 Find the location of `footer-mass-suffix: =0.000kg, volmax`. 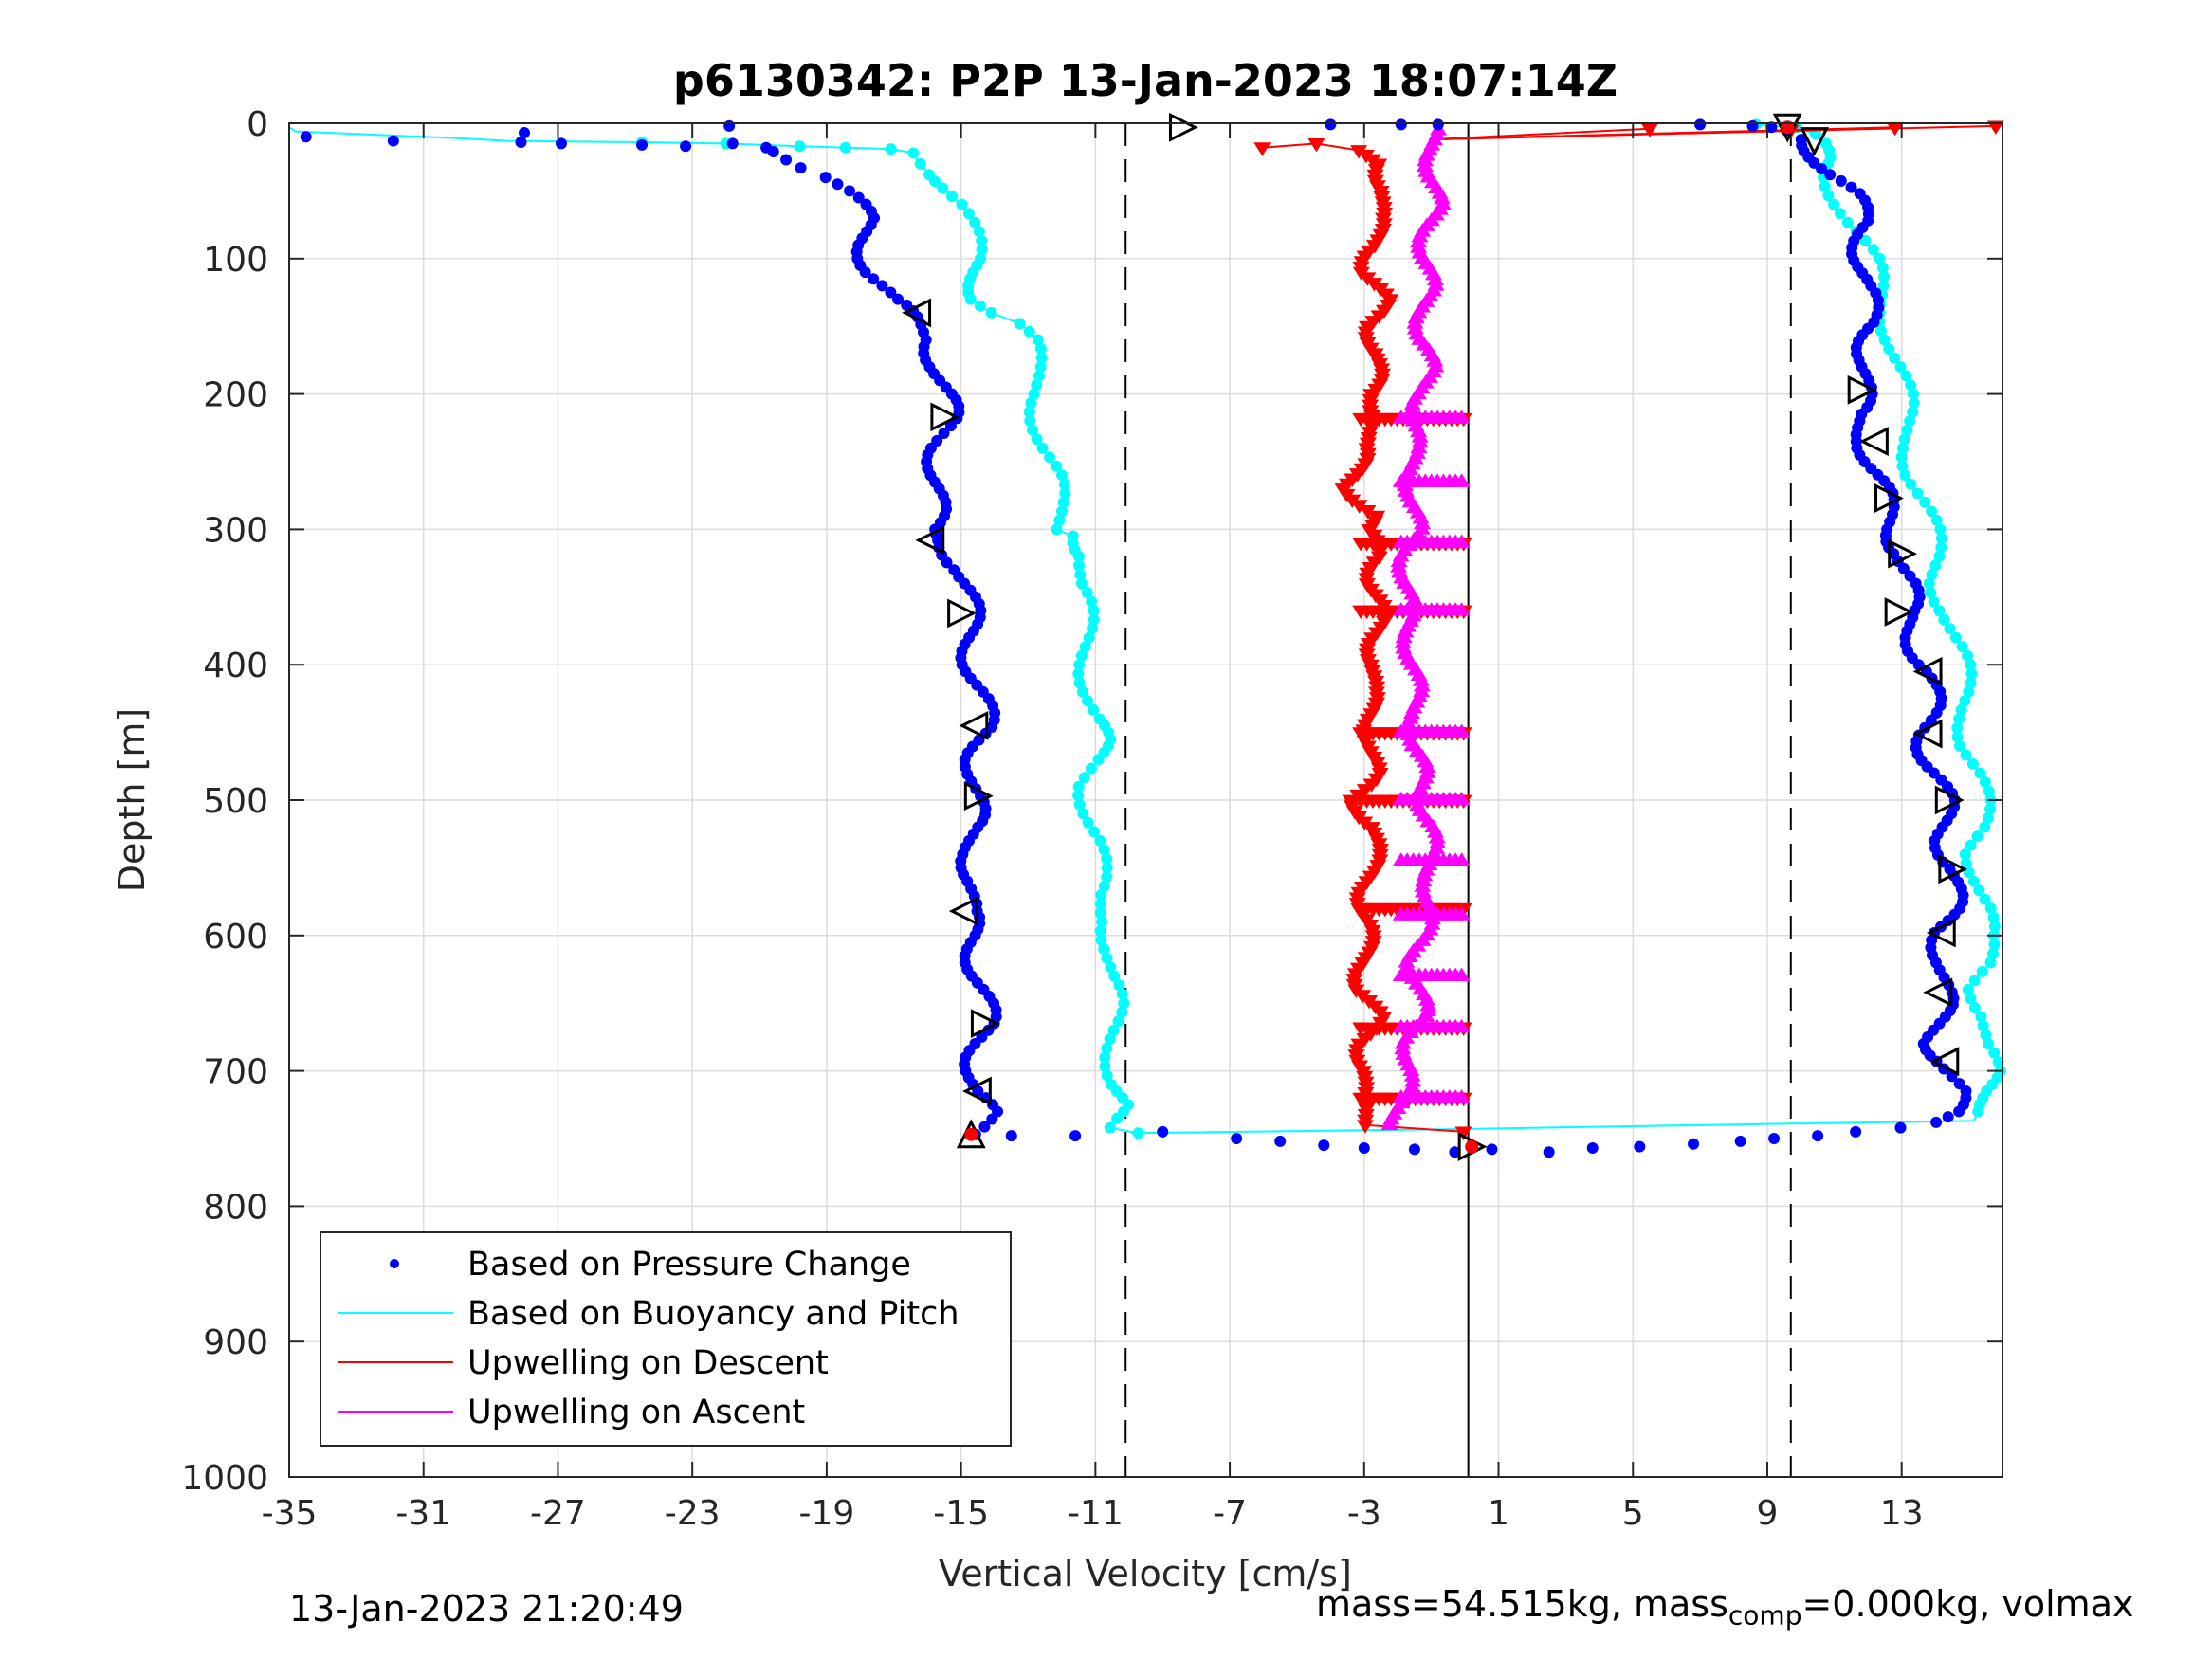

footer-mass-suffix: =0.000kg, volmax is located at coordinates (1967, 1604).